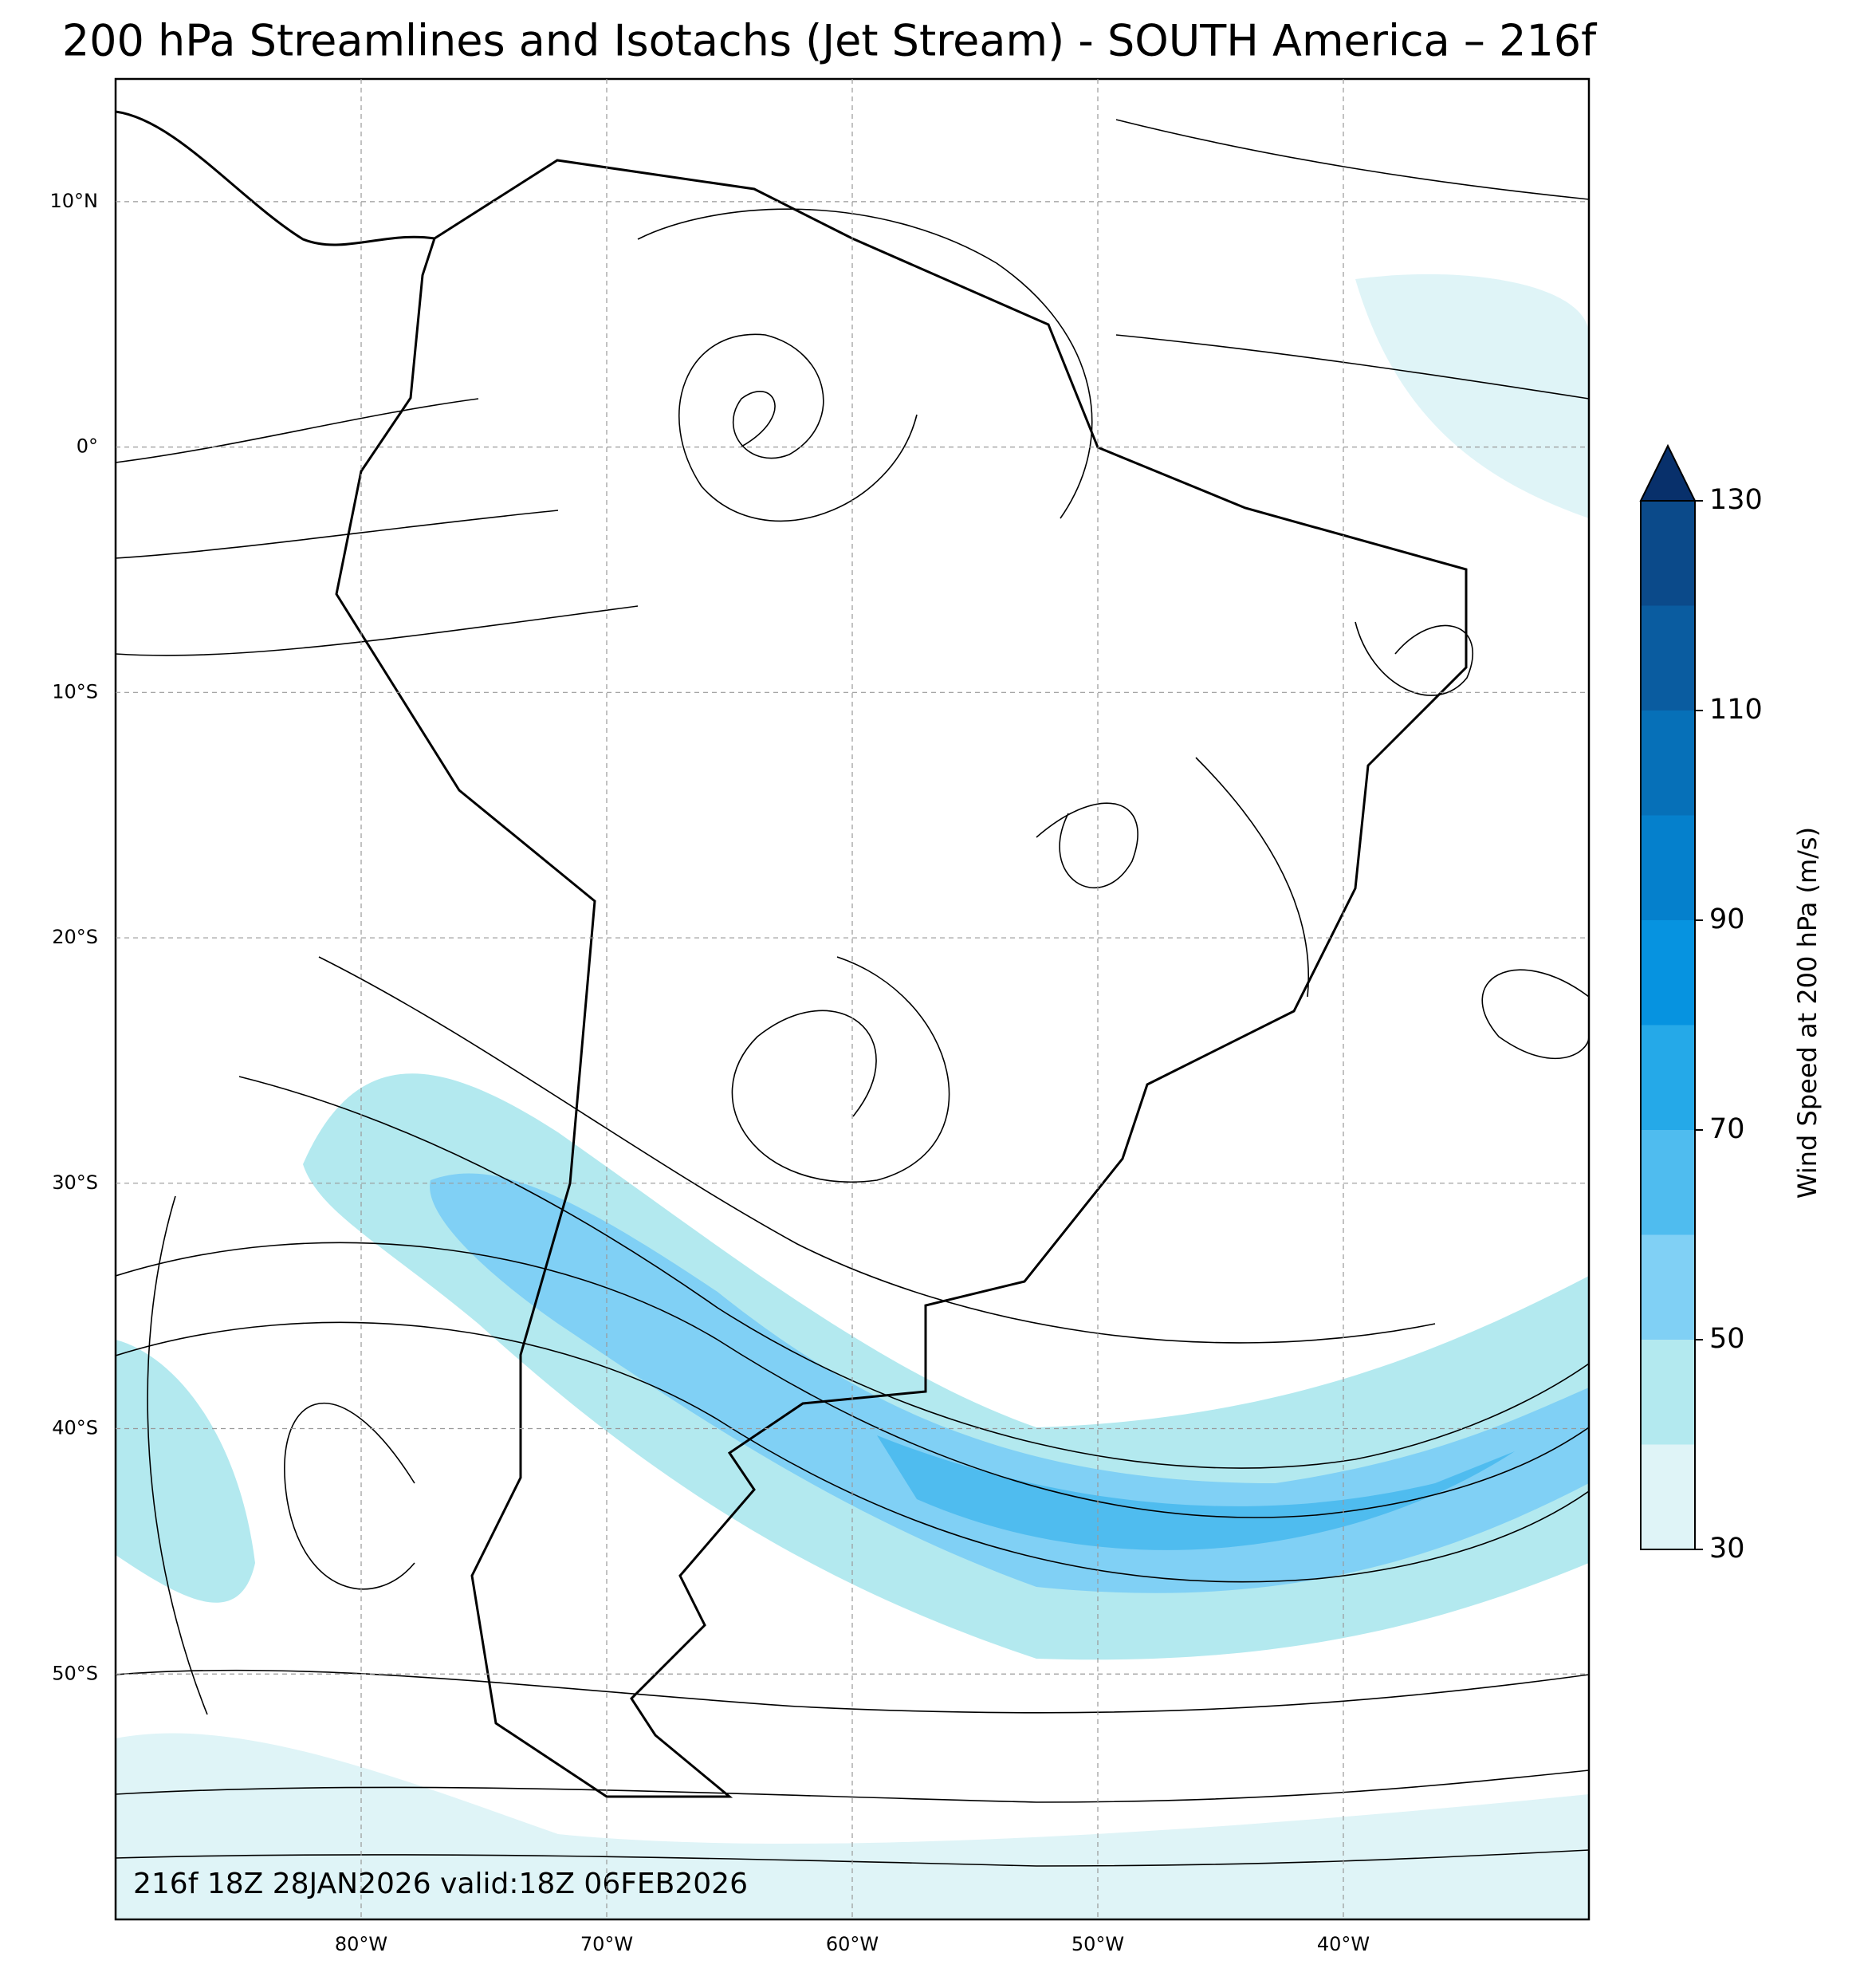  What do you see at coordinates (87, 446) in the screenshot?
I see `y-tick-label: 0°` at bounding box center [87, 446].